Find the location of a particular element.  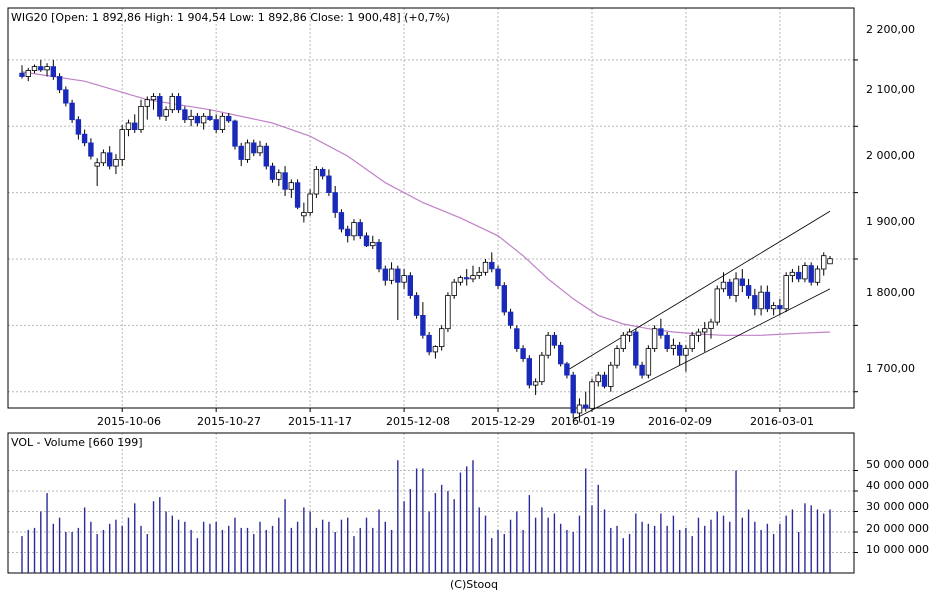

footer-credit: (C)Stooq is located at coordinates (474, 584).